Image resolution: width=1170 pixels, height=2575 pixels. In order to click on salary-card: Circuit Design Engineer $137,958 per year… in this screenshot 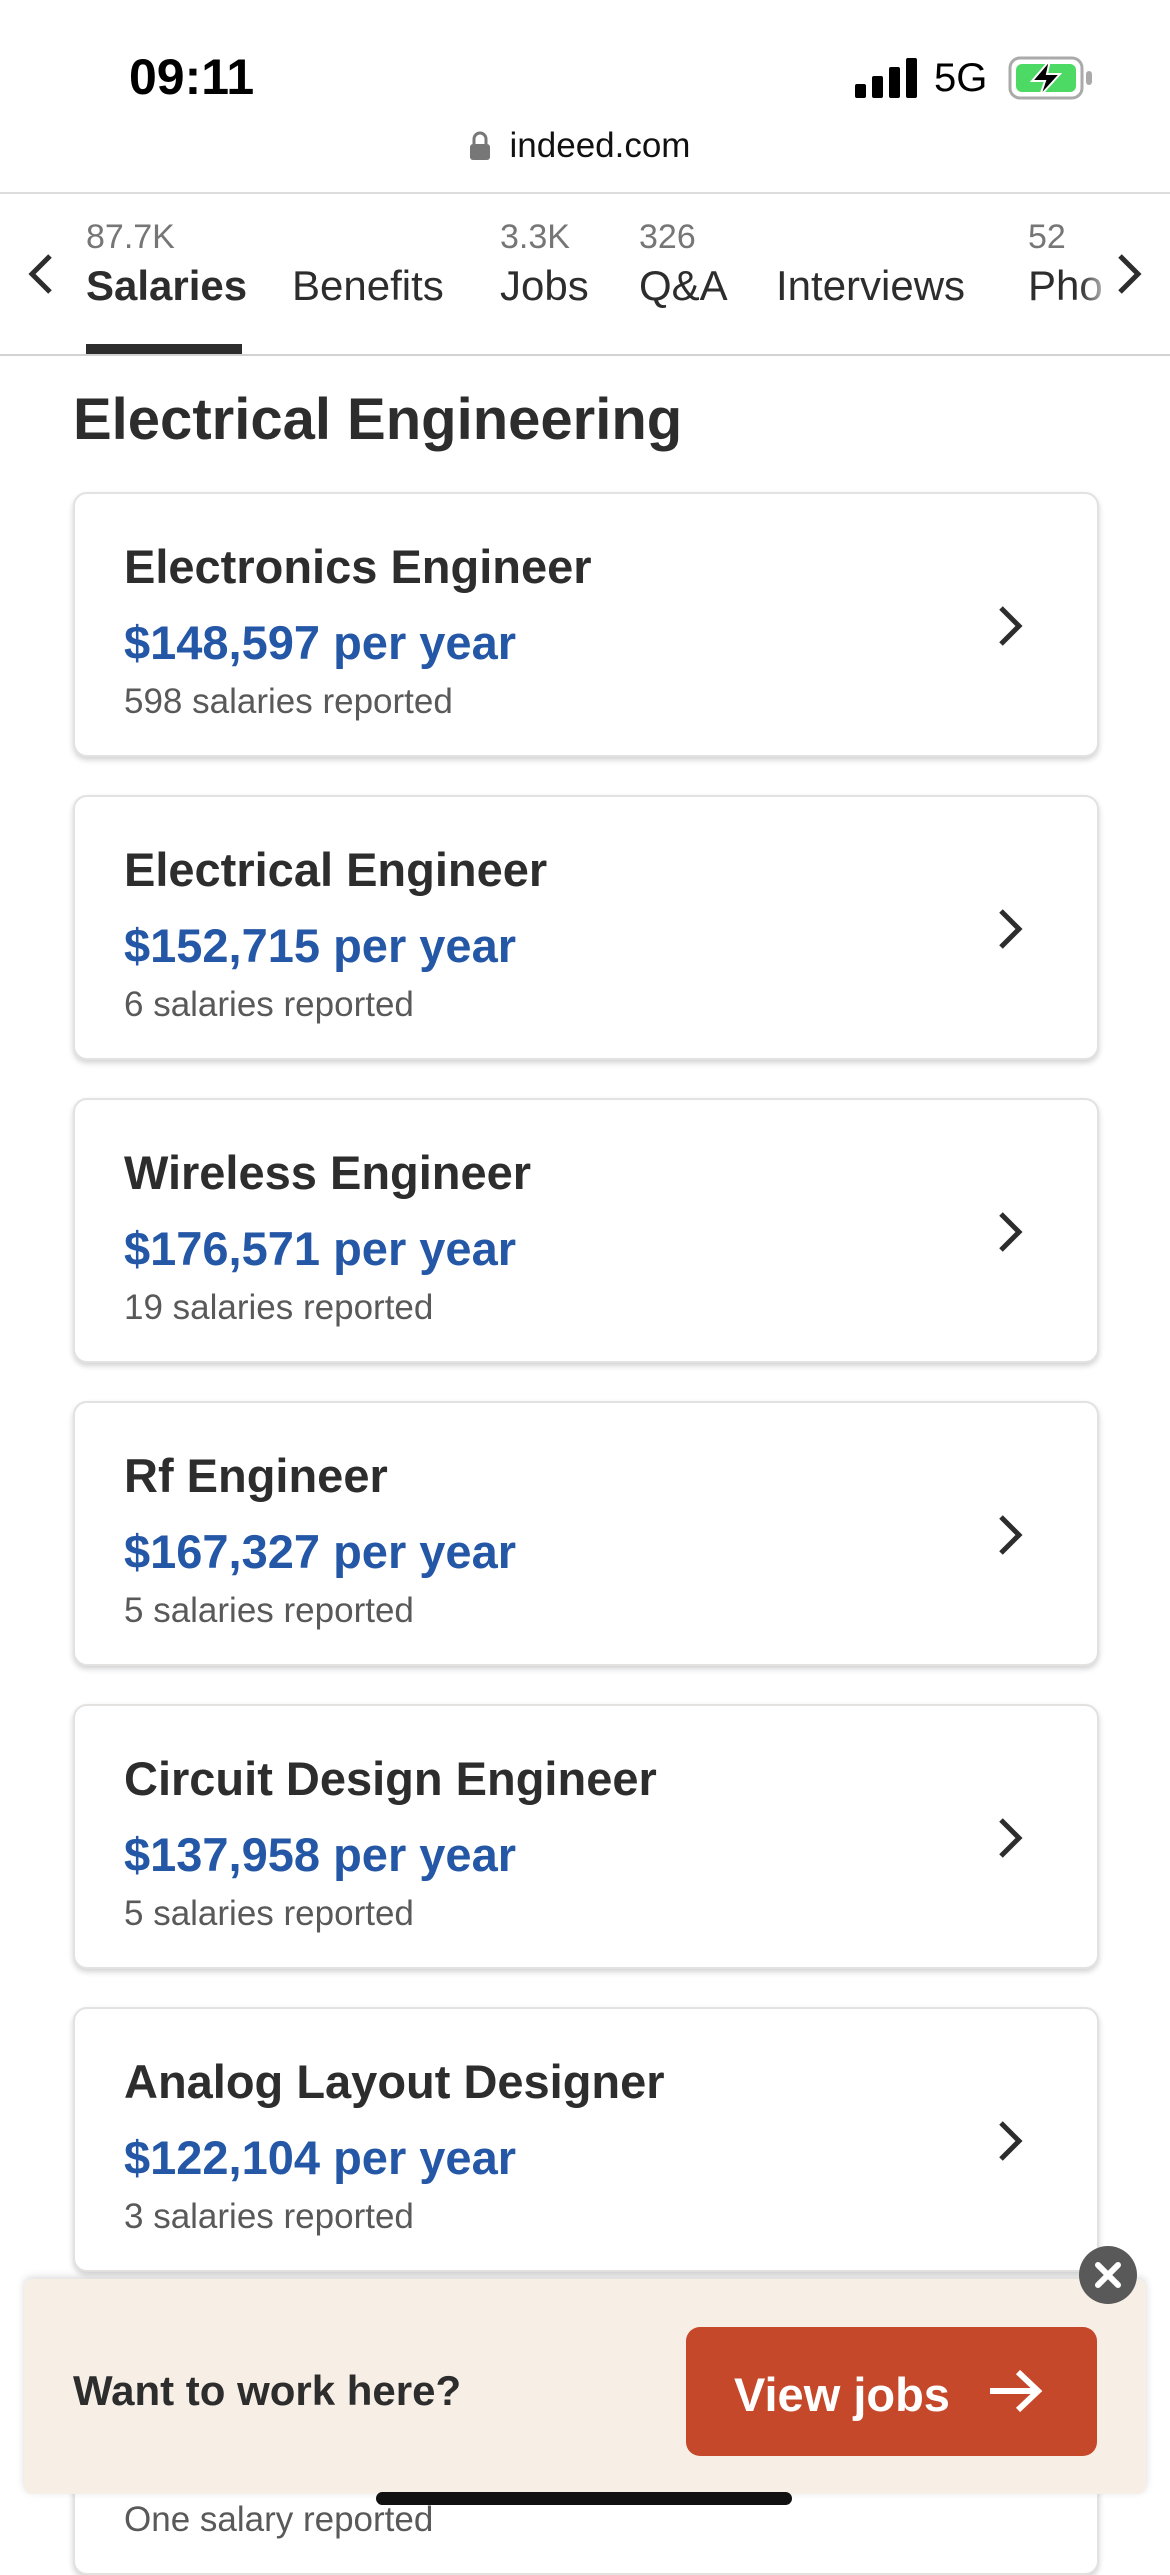, I will do `click(586, 1836)`.